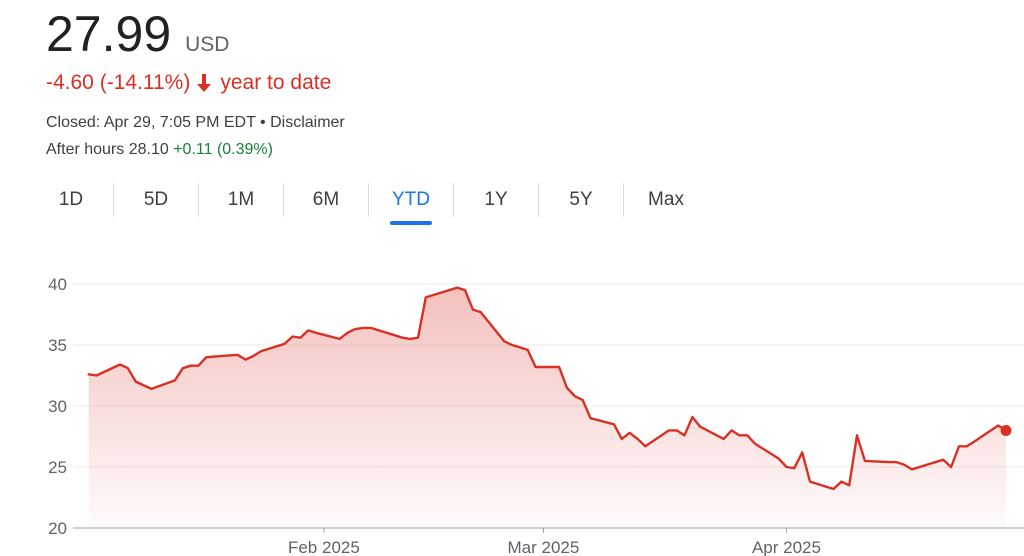 The width and height of the screenshot is (1024, 556). Describe the element at coordinates (195, 122) in the screenshot. I see `market-status: Closed: Apr 29, 7:05 PM EDT • Disclaimer` at that location.